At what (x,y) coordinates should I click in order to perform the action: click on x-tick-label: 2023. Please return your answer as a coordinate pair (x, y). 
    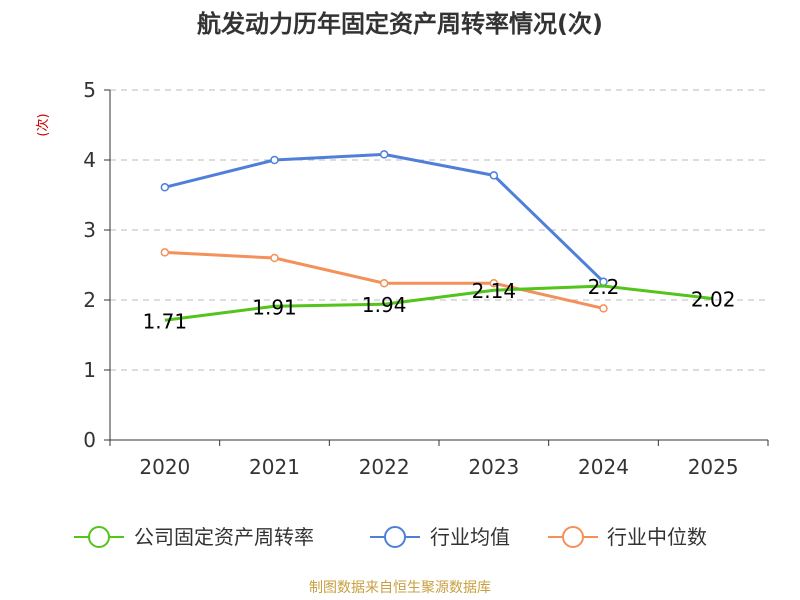
    Looking at the image, I should click on (493, 467).